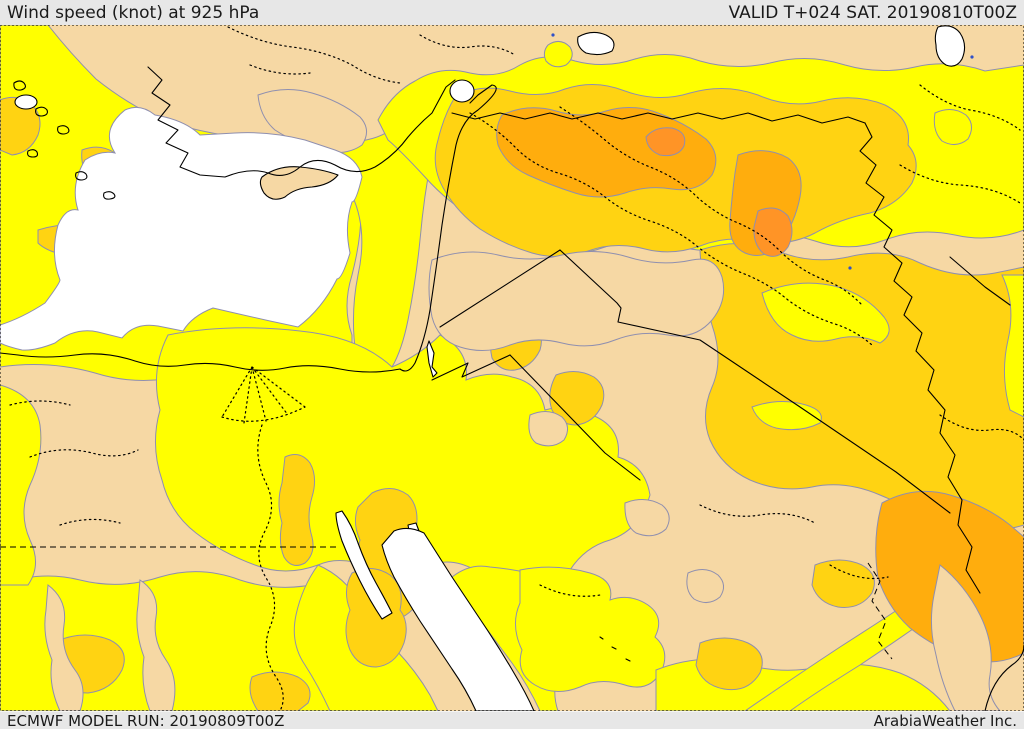 This screenshot has height=730, width=1024. Describe the element at coordinates (945, 720) in the screenshot. I see `brand-label: ArabiaWeather Inc.` at that location.